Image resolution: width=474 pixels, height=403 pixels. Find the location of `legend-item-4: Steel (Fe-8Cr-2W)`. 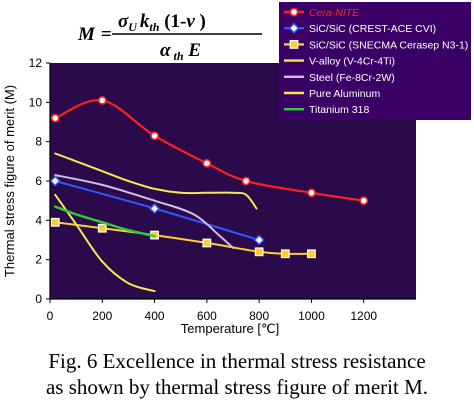

legend-item-4: Steel (Fe-8Cr-2W) is located at coordinates (339, 78).